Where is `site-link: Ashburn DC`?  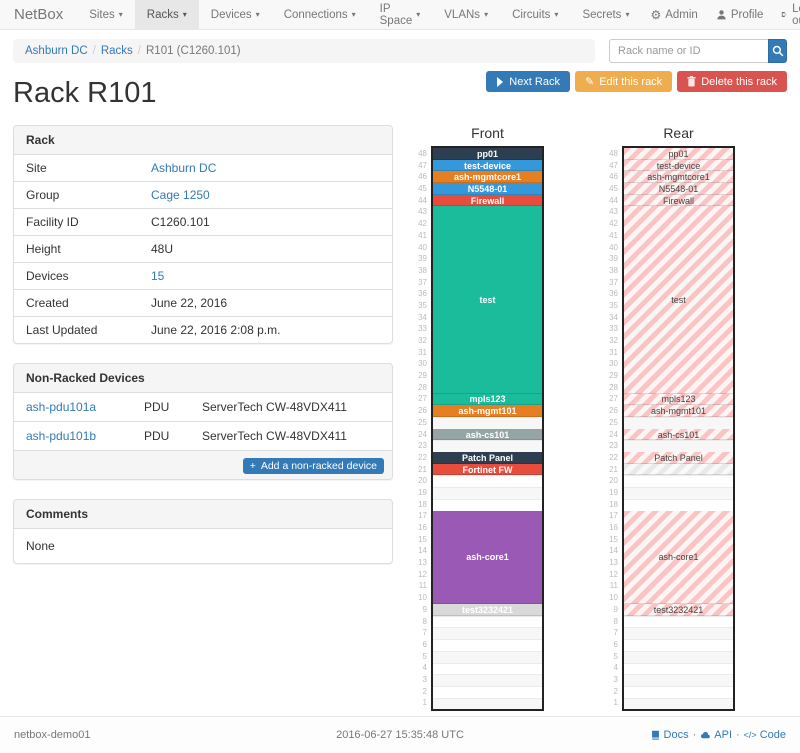
site-link: Ashburn DC is located at coordinates (184, 168).